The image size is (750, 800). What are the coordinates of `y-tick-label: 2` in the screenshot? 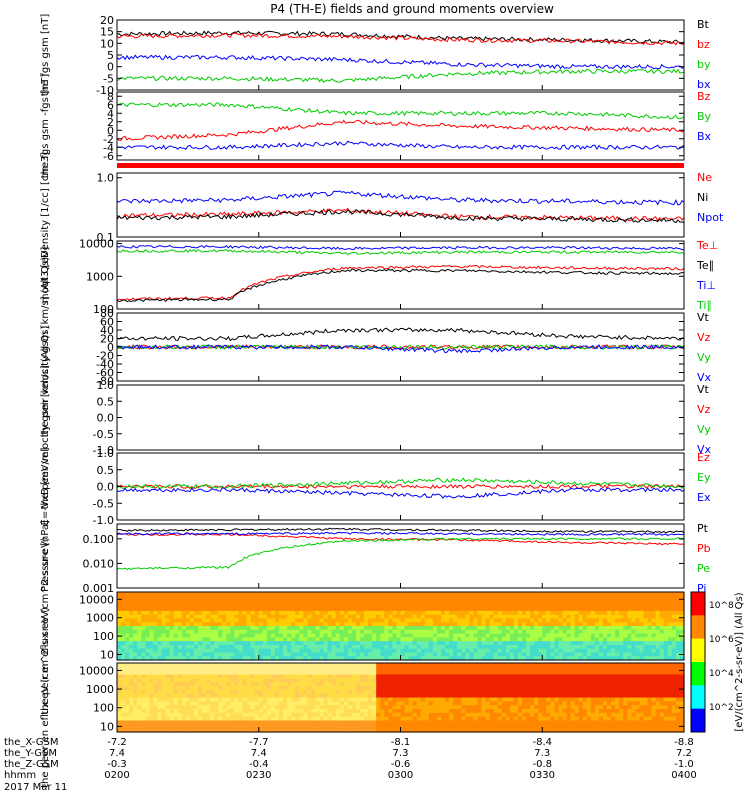 It's located at (110, 122).